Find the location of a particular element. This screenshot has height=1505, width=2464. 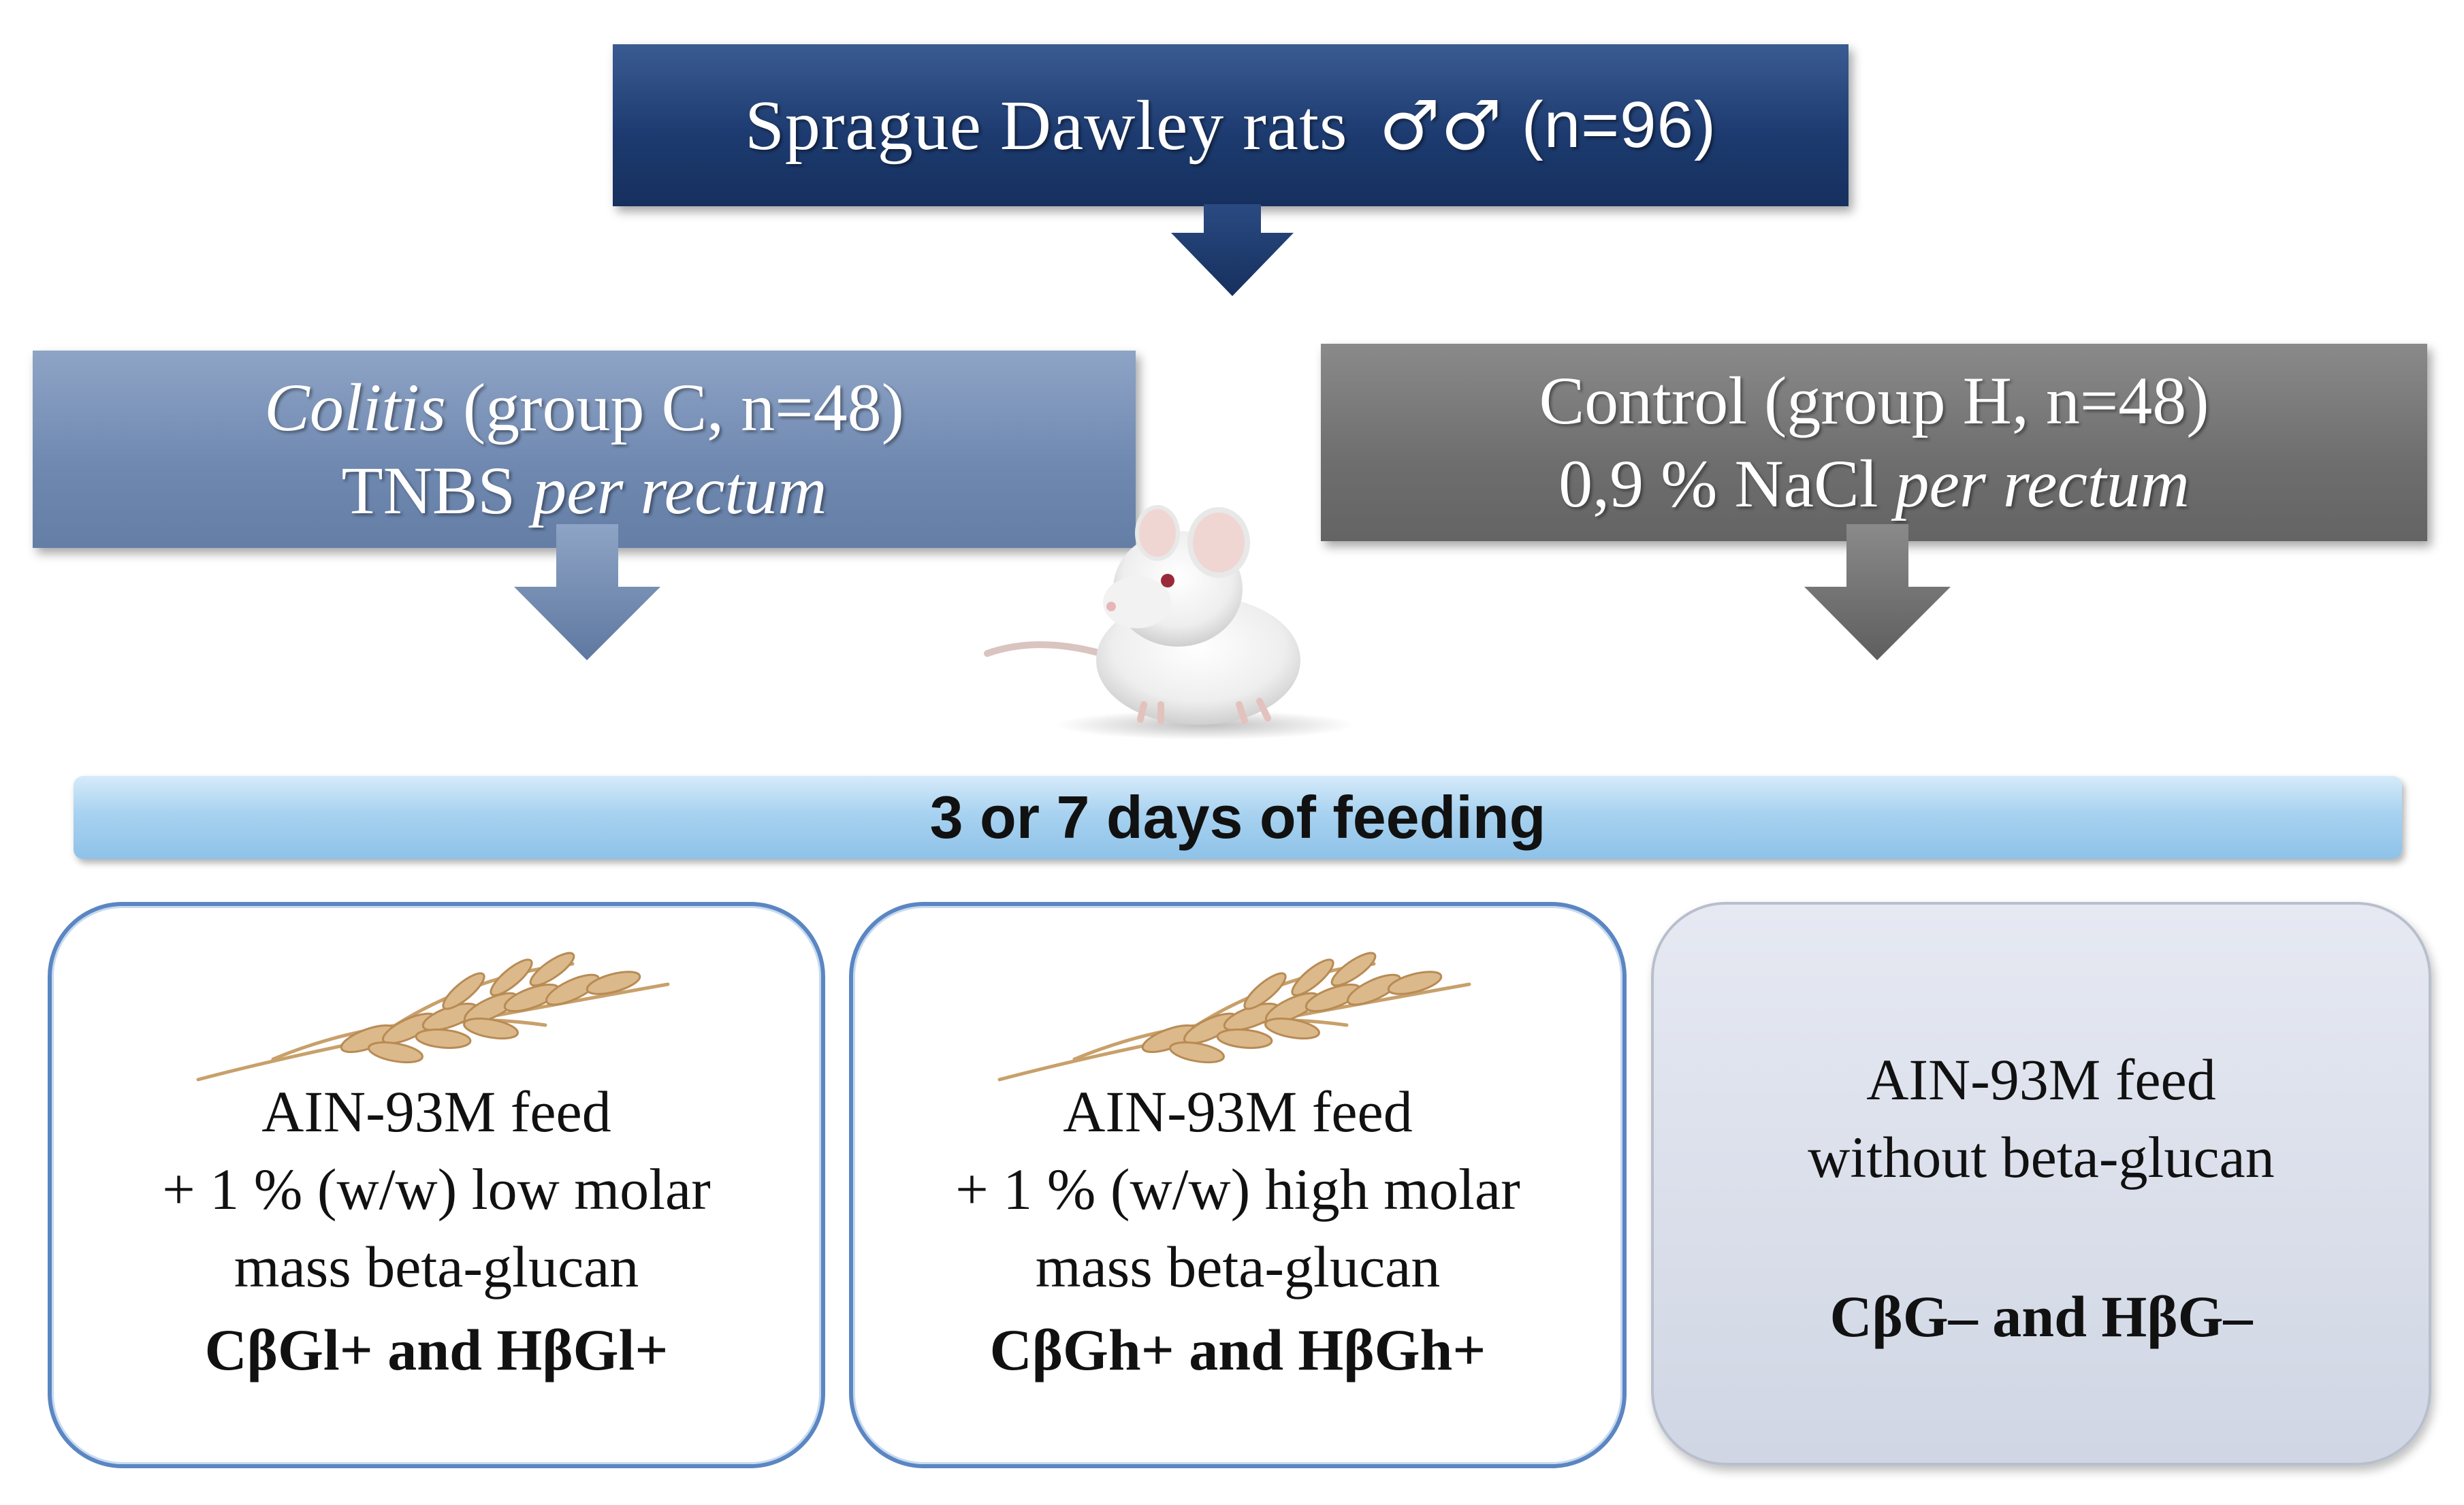

diet-3-line1: AIN-93M feed is located at coordinates (2041, 1079).